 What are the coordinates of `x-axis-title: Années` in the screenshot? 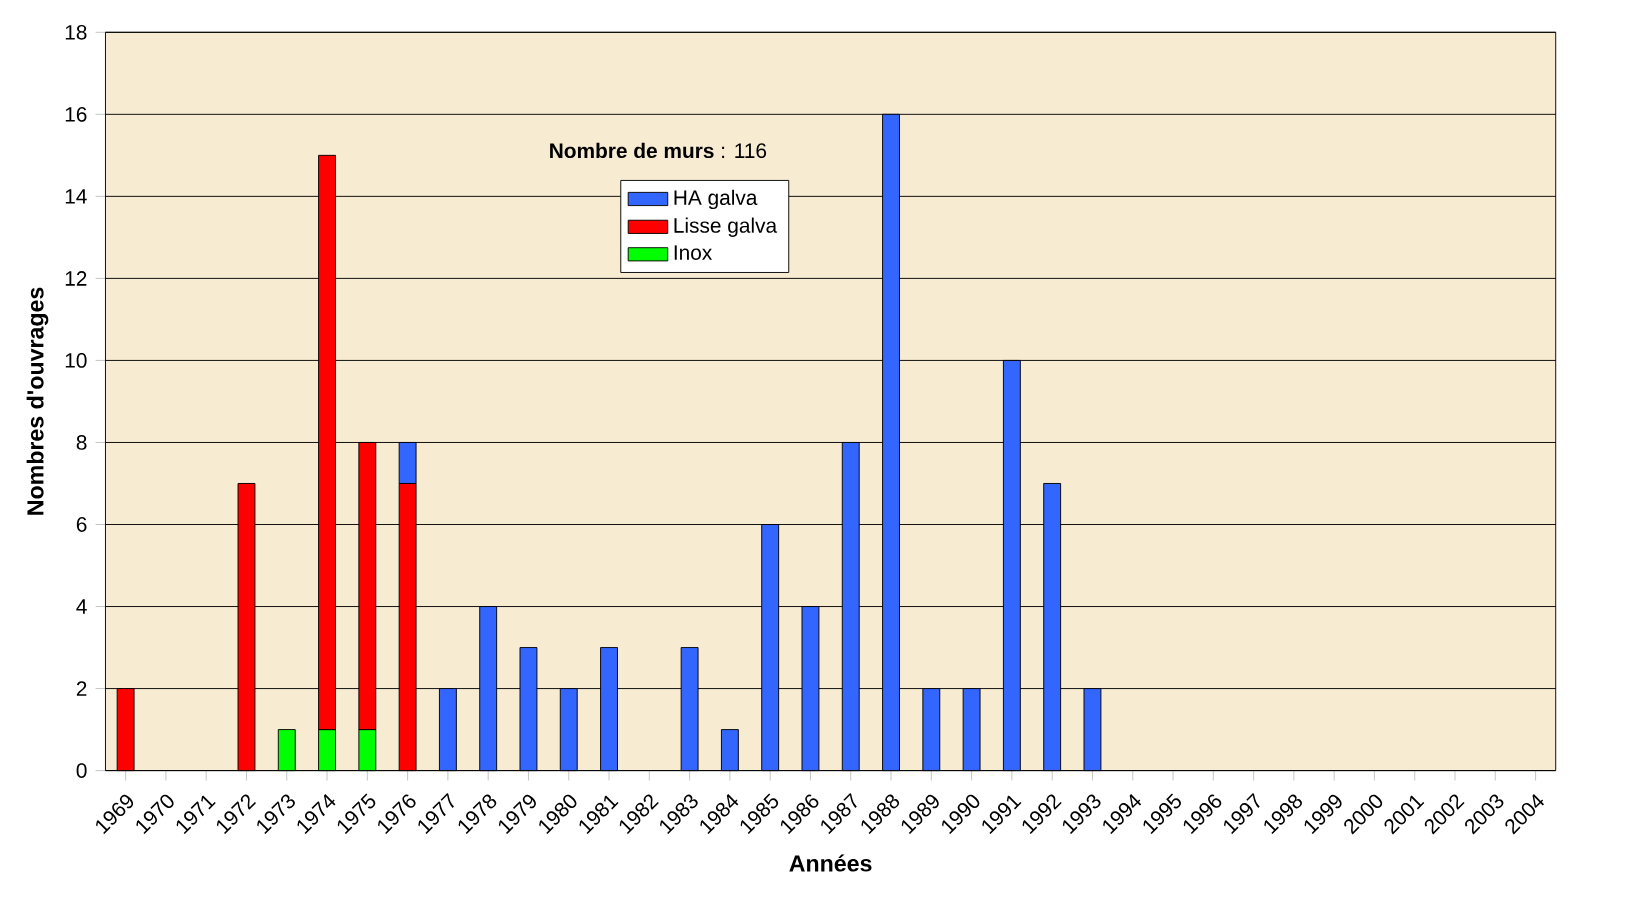 It's located at (830, 863).